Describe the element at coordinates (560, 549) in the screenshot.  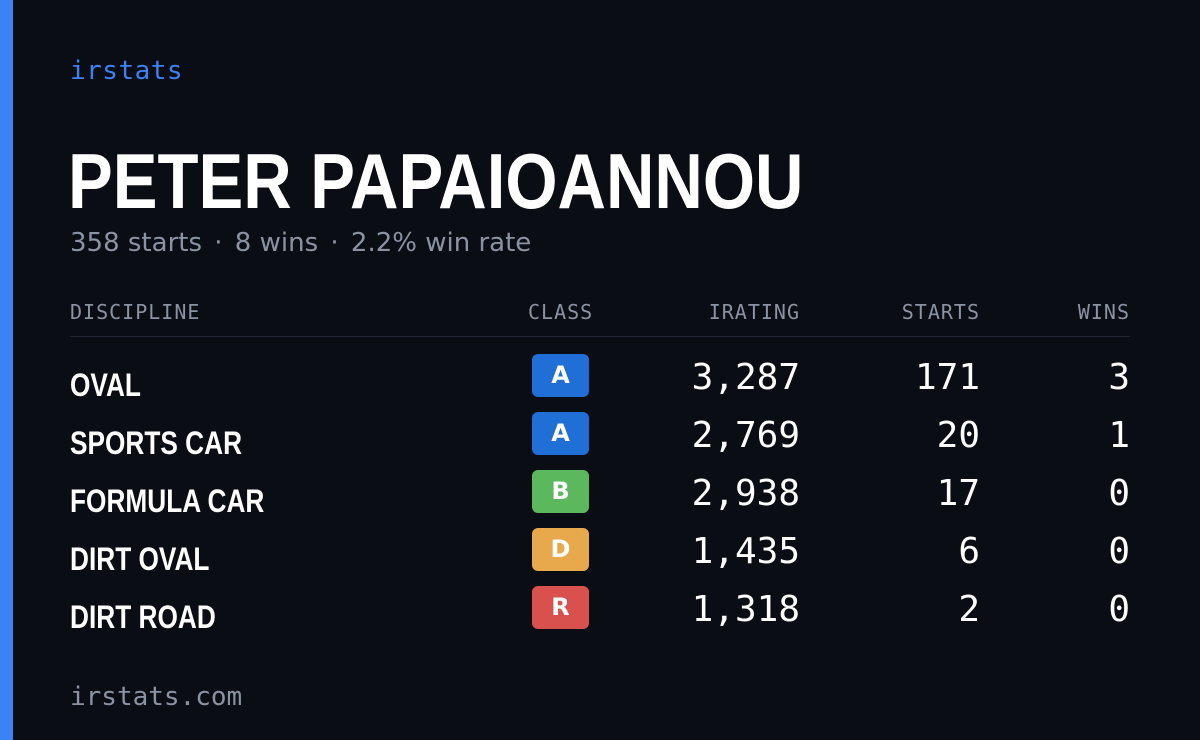
I see `class-badge: D` at that location.